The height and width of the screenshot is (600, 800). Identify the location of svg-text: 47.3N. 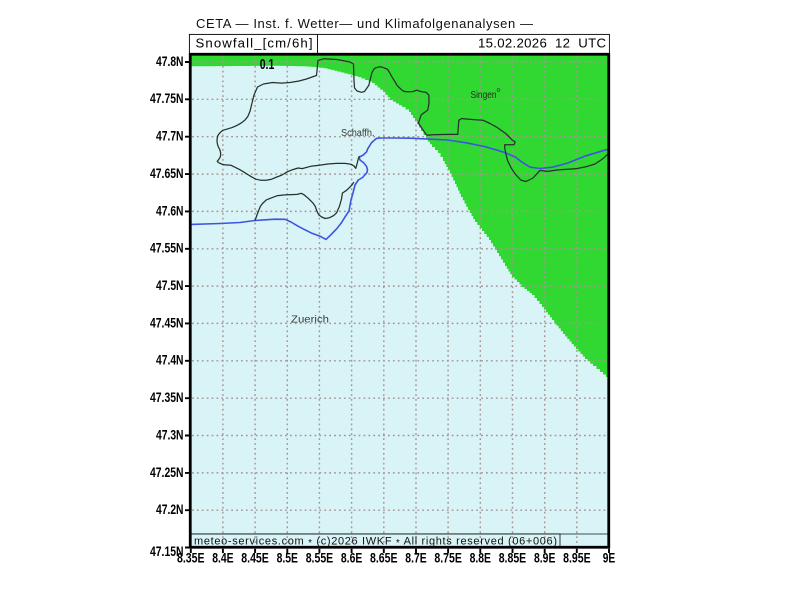
(170, 434).